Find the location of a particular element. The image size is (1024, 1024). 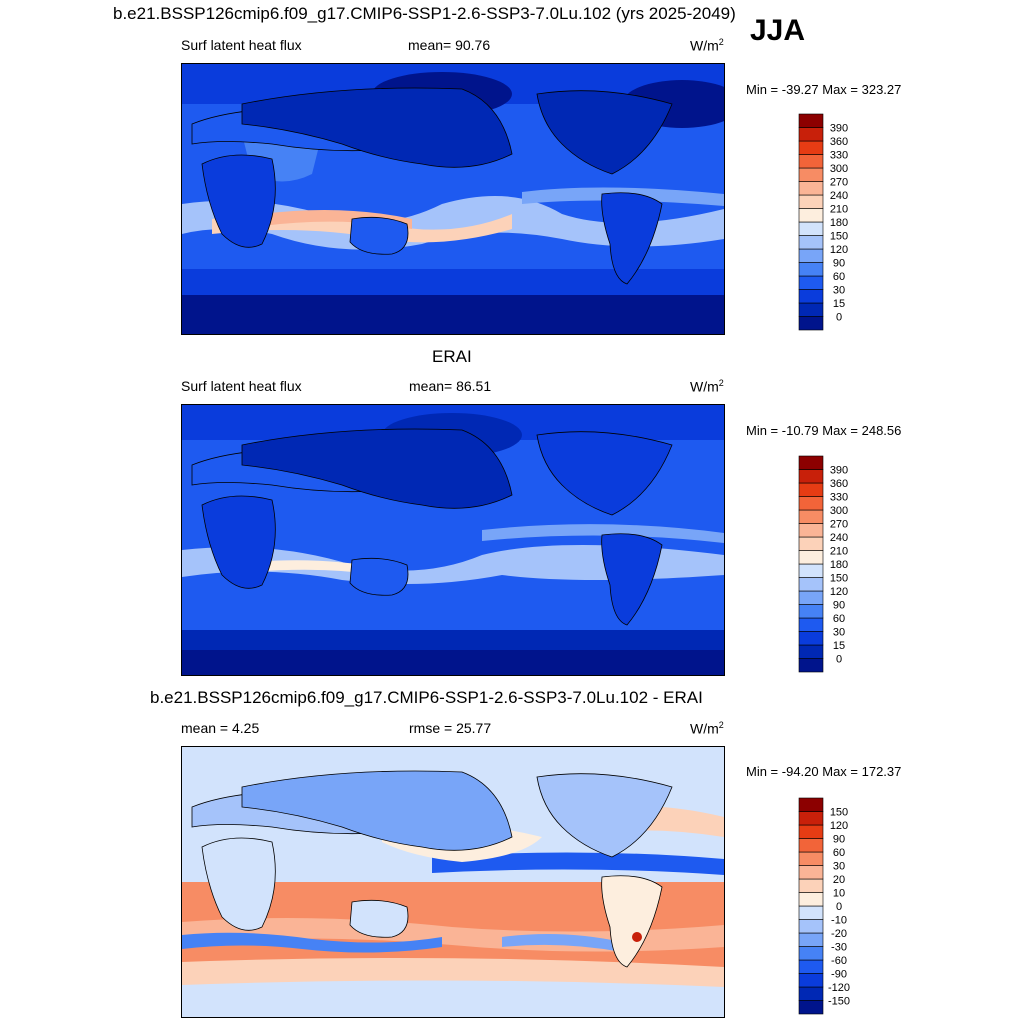

colorbar-tick-label: 300 is located at coordinates (839, 169).